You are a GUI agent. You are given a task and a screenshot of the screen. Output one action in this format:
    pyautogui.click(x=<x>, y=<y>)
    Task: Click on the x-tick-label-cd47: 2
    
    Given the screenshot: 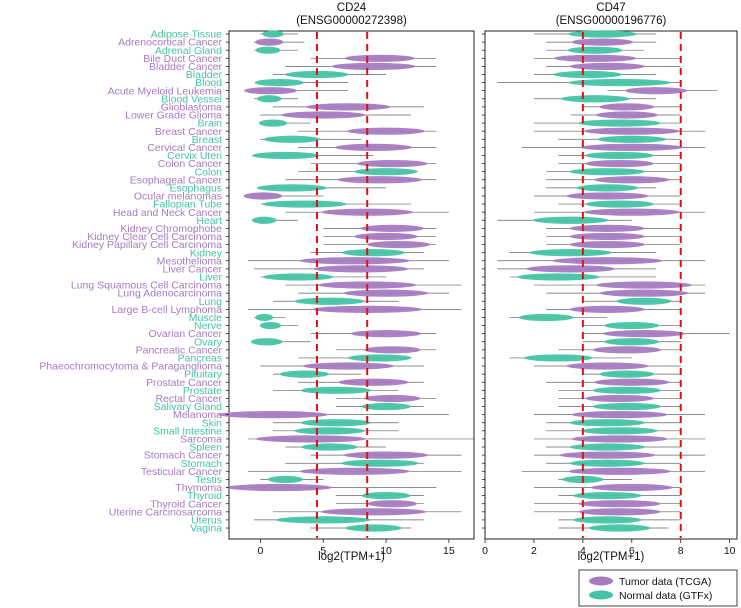 What is the action you would take?
    pyautogui.click(x=534, y=551)
    